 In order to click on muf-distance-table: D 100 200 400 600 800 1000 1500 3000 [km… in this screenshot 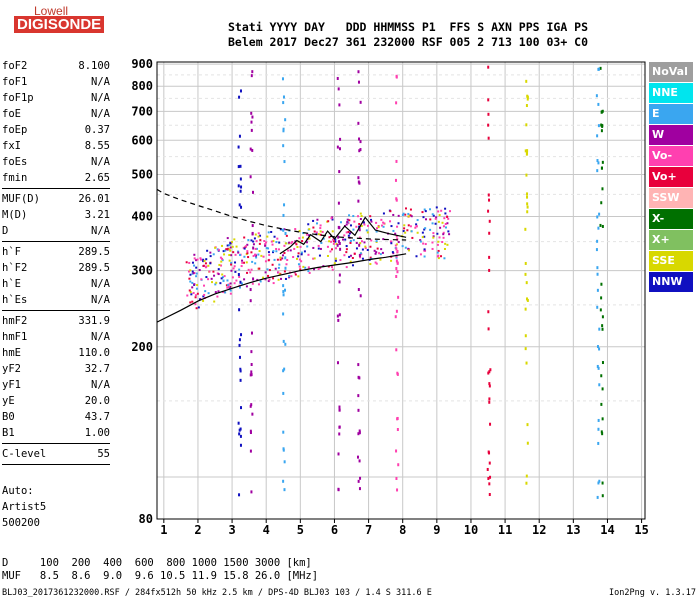, I will do `click(160, 570)`.